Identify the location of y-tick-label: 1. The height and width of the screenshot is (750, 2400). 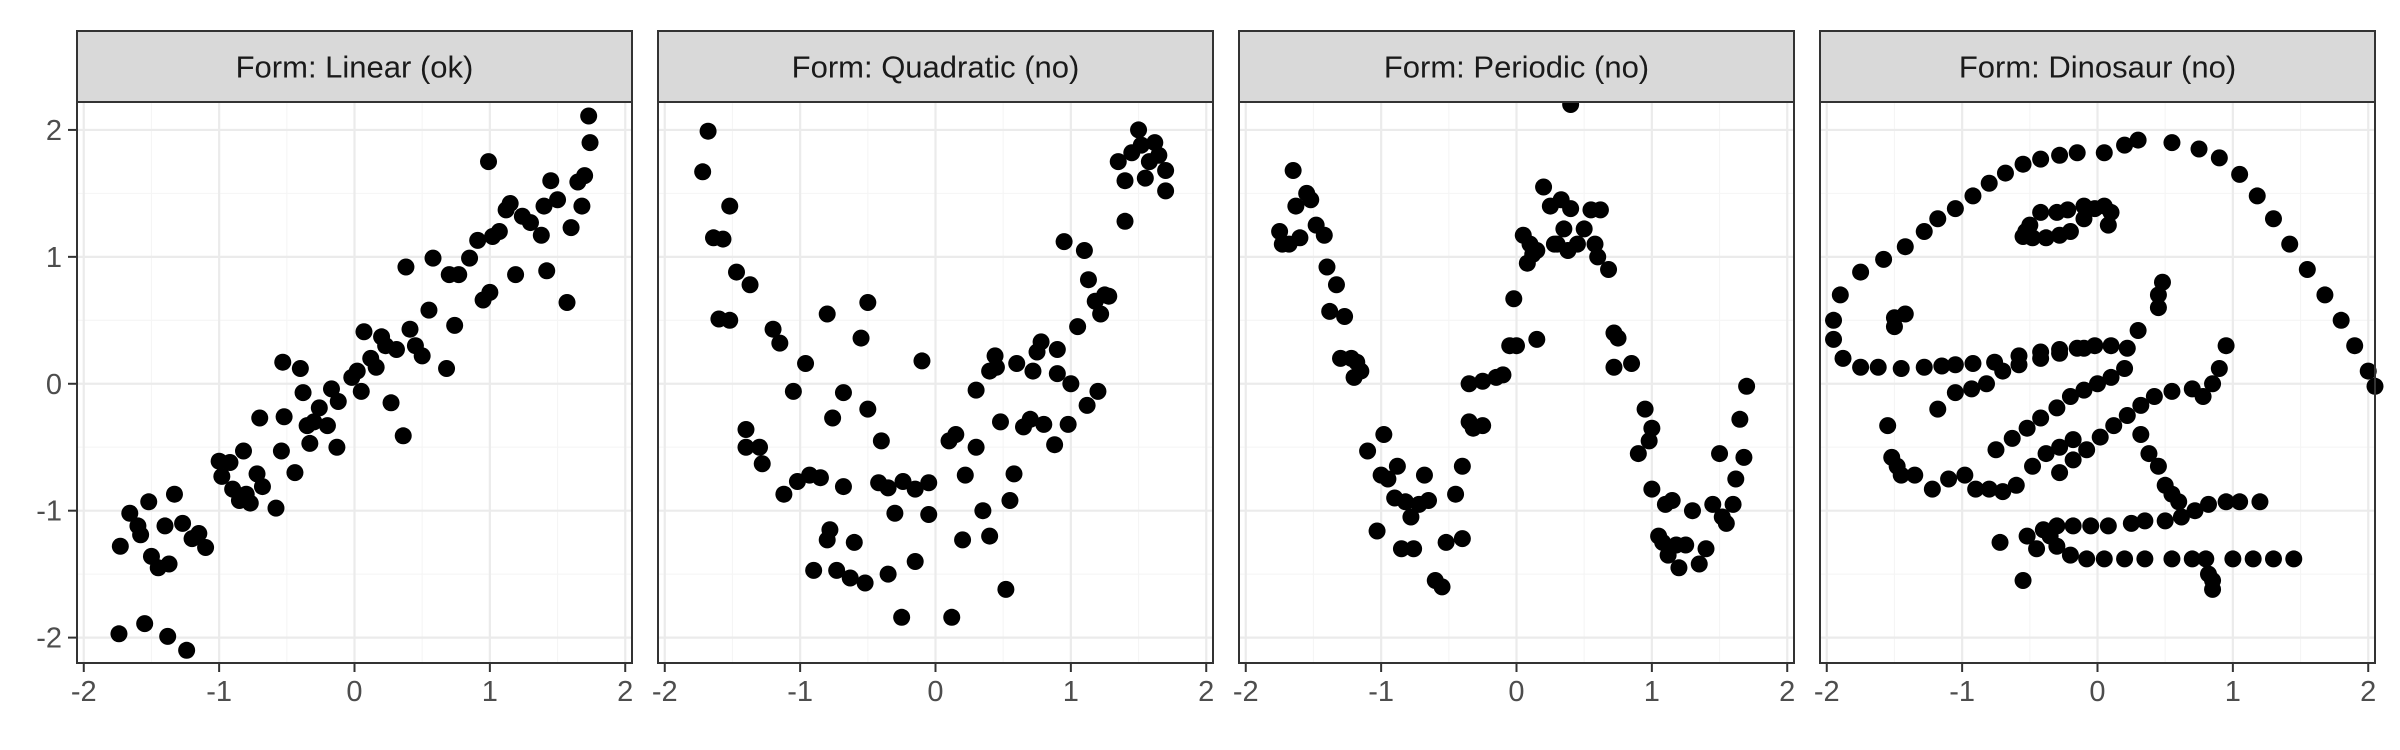
(54, 258).